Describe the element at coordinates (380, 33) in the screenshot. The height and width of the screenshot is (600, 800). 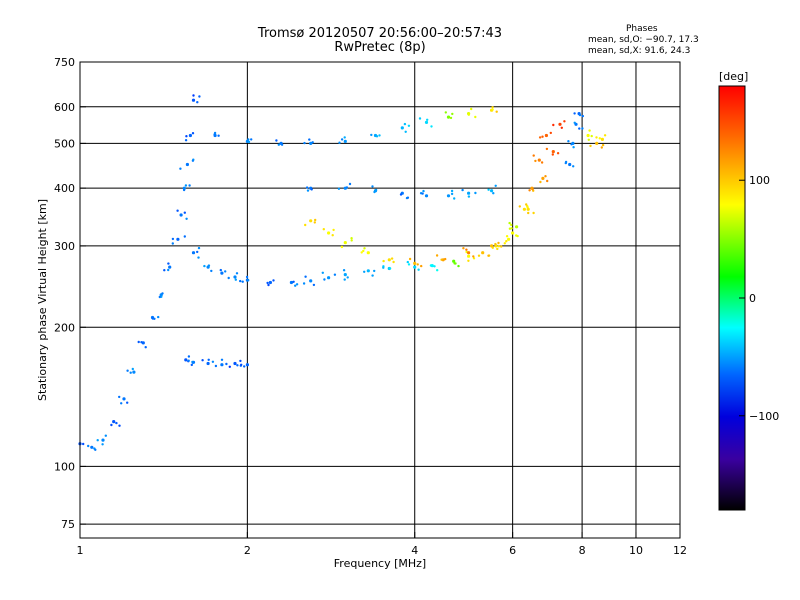
I see `chart-title-line1: Tromsø 20120507 20:56:00–20:57:43` at that location.